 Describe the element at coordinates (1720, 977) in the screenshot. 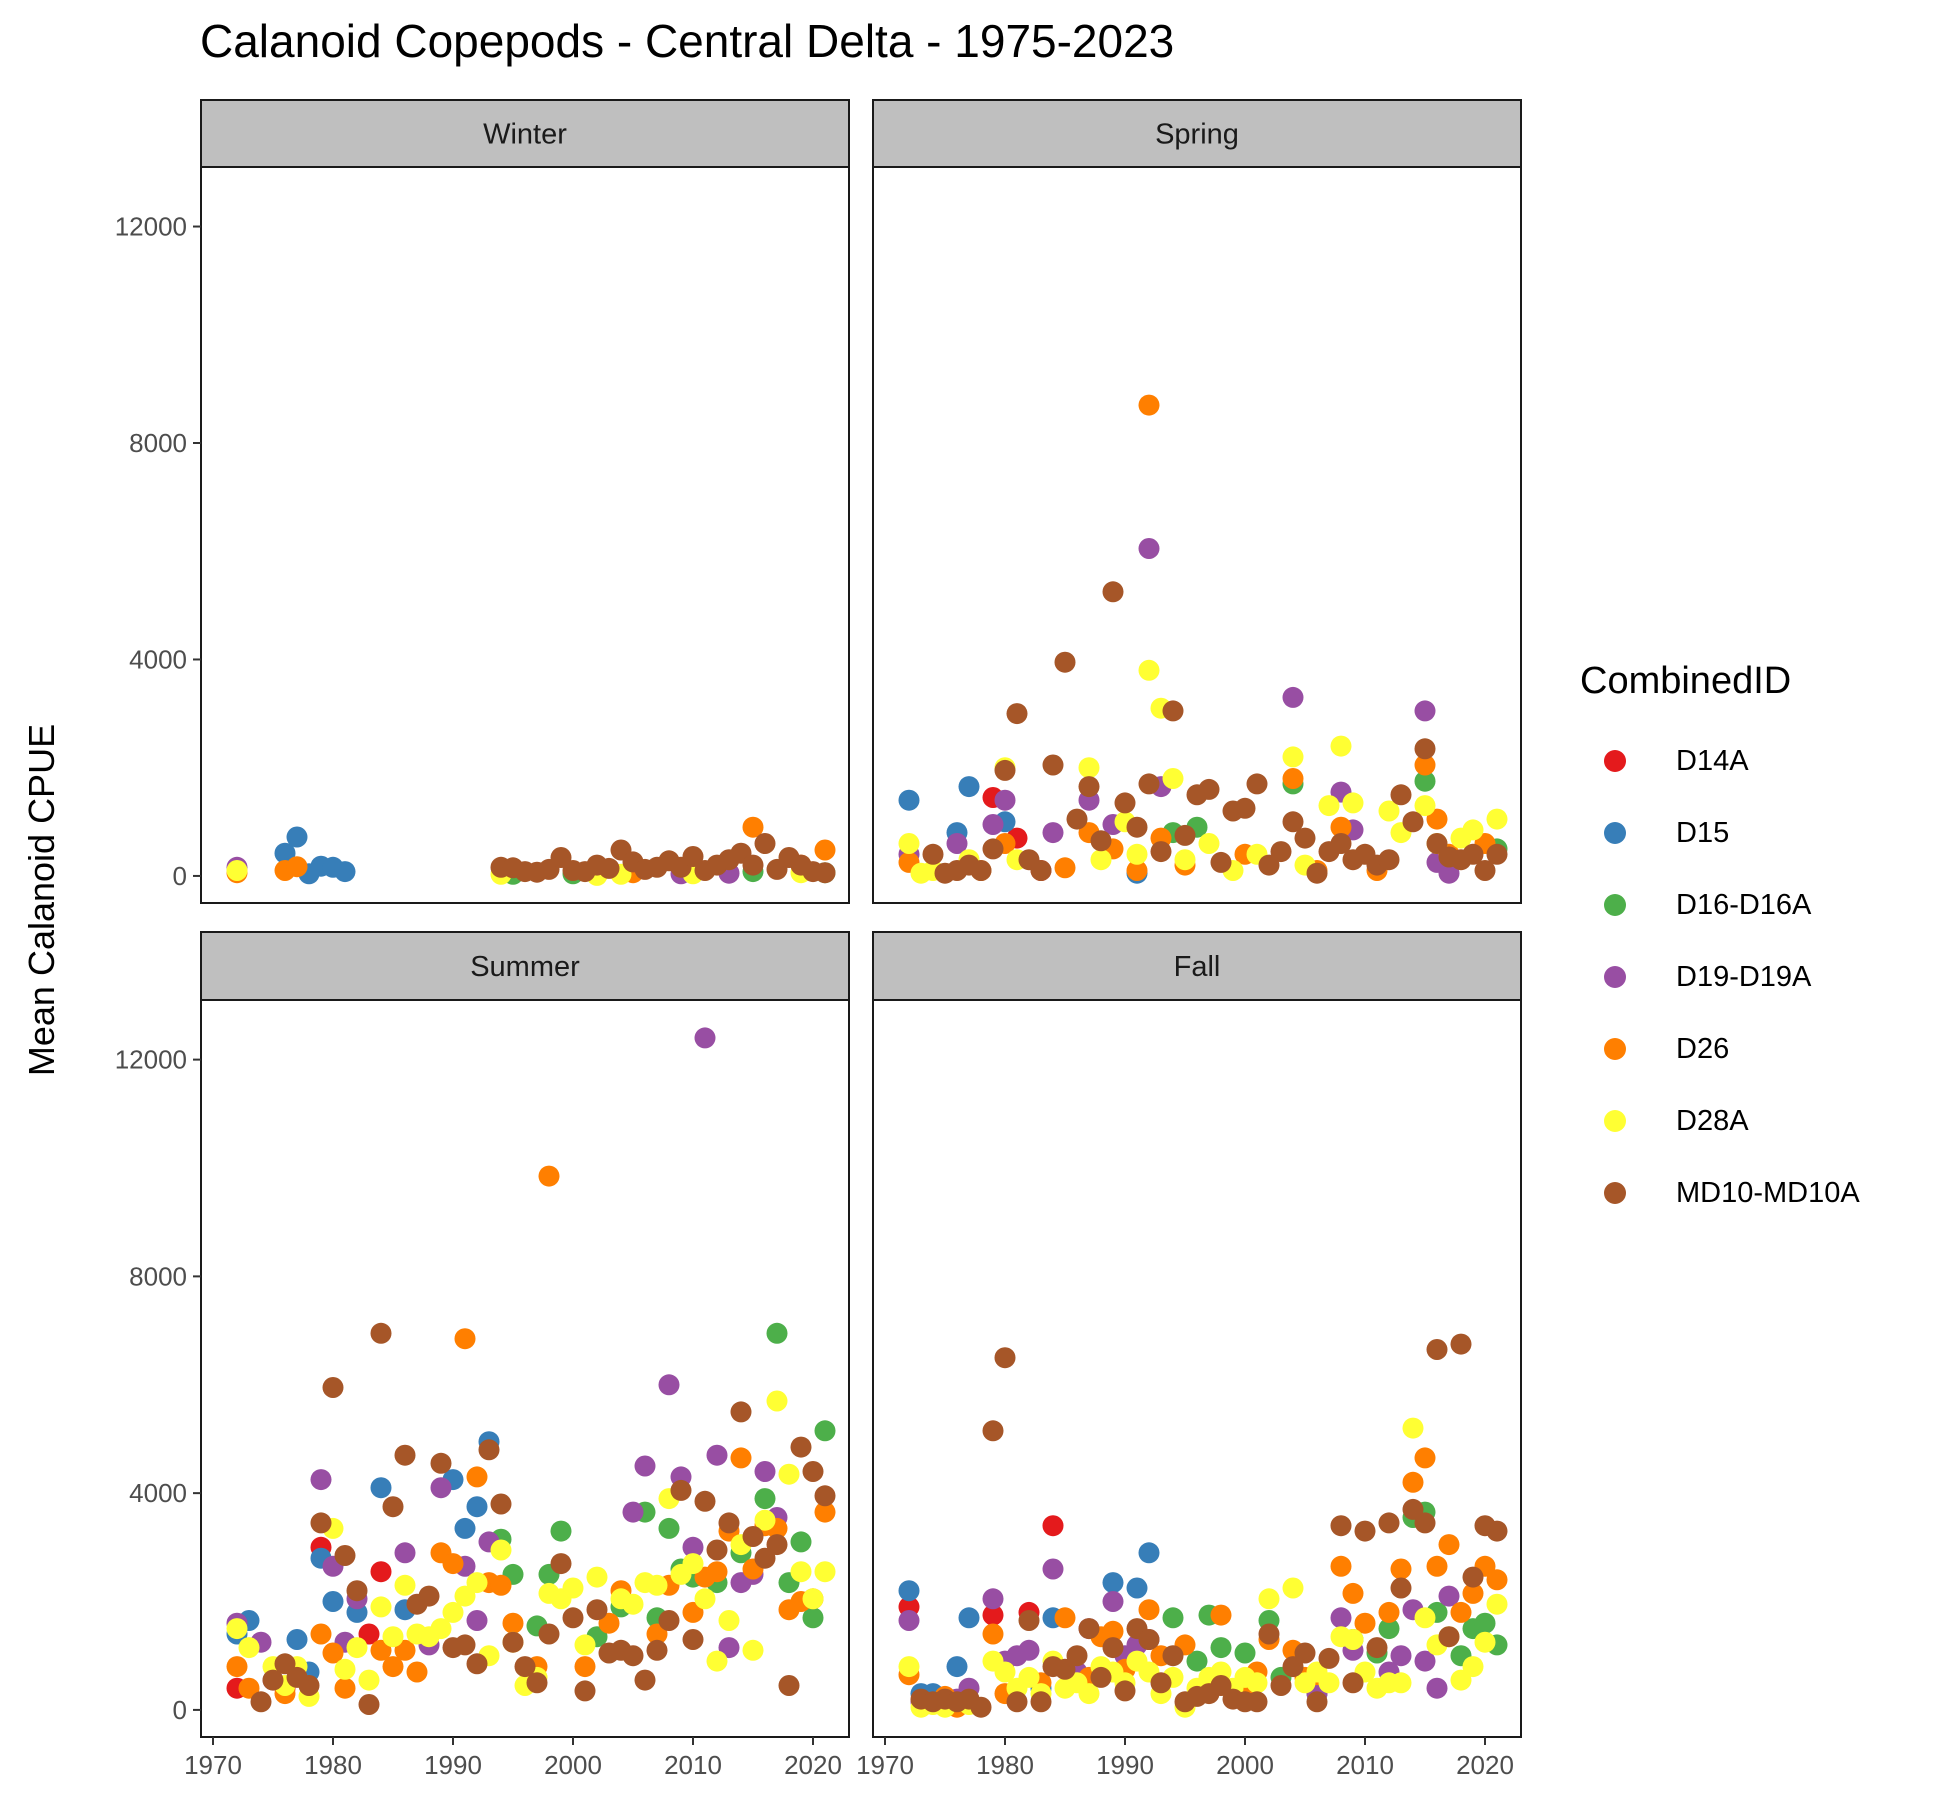

I see `legend-items: D14A D15 D16-D16A D19-D19A D26 D28A MD10-MD10A` at that location.